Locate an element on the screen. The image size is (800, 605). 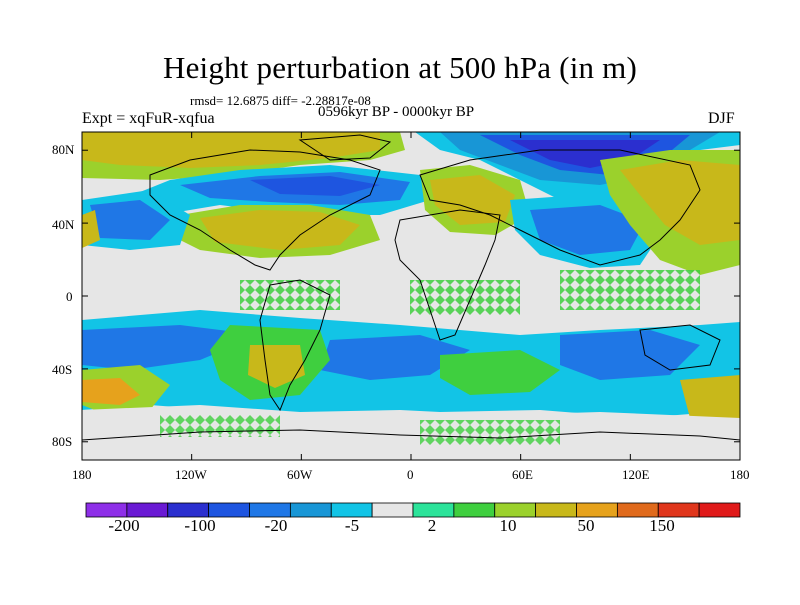
lat-label-40s: 40S is located at coordinates (62, 369).